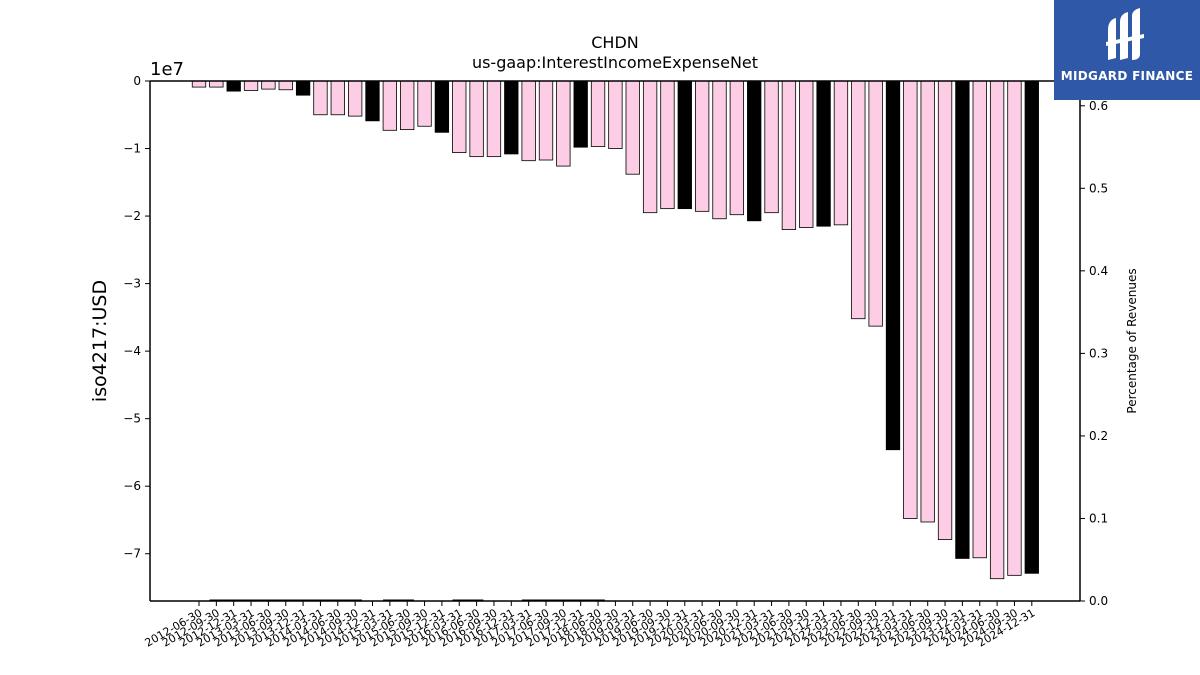 This screenshot has height=675, width=1200. What do you see at coordinates (132, 486) in the screenshot?
I see `y-tick-label: −6` at bounding box center [132, 486].